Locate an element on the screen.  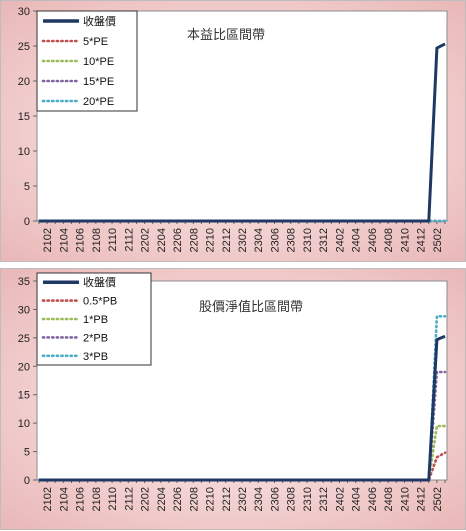
y-tick-label: 35 is located at coordinates (24, 282).